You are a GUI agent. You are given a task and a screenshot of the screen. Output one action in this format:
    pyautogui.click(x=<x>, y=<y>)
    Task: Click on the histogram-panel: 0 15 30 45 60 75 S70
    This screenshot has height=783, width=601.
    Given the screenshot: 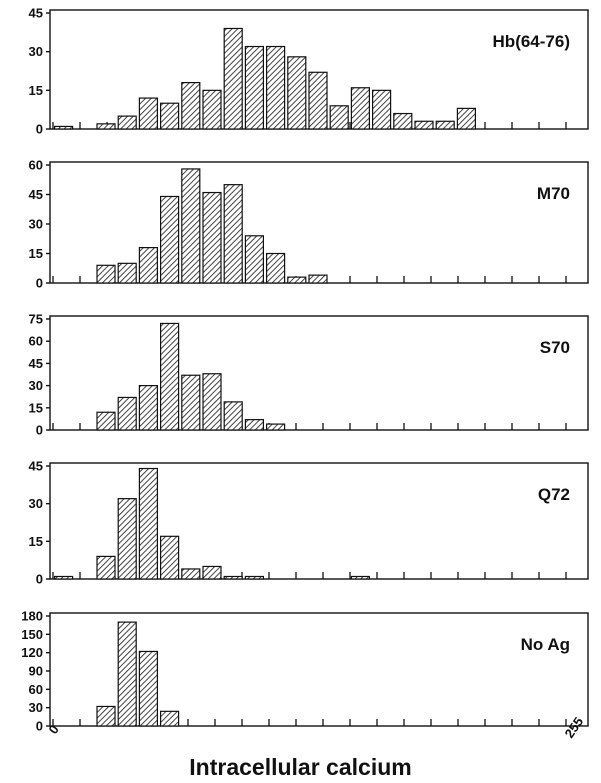 What is the action you would take?
    pyautogui.click(x=309, y=375)
    